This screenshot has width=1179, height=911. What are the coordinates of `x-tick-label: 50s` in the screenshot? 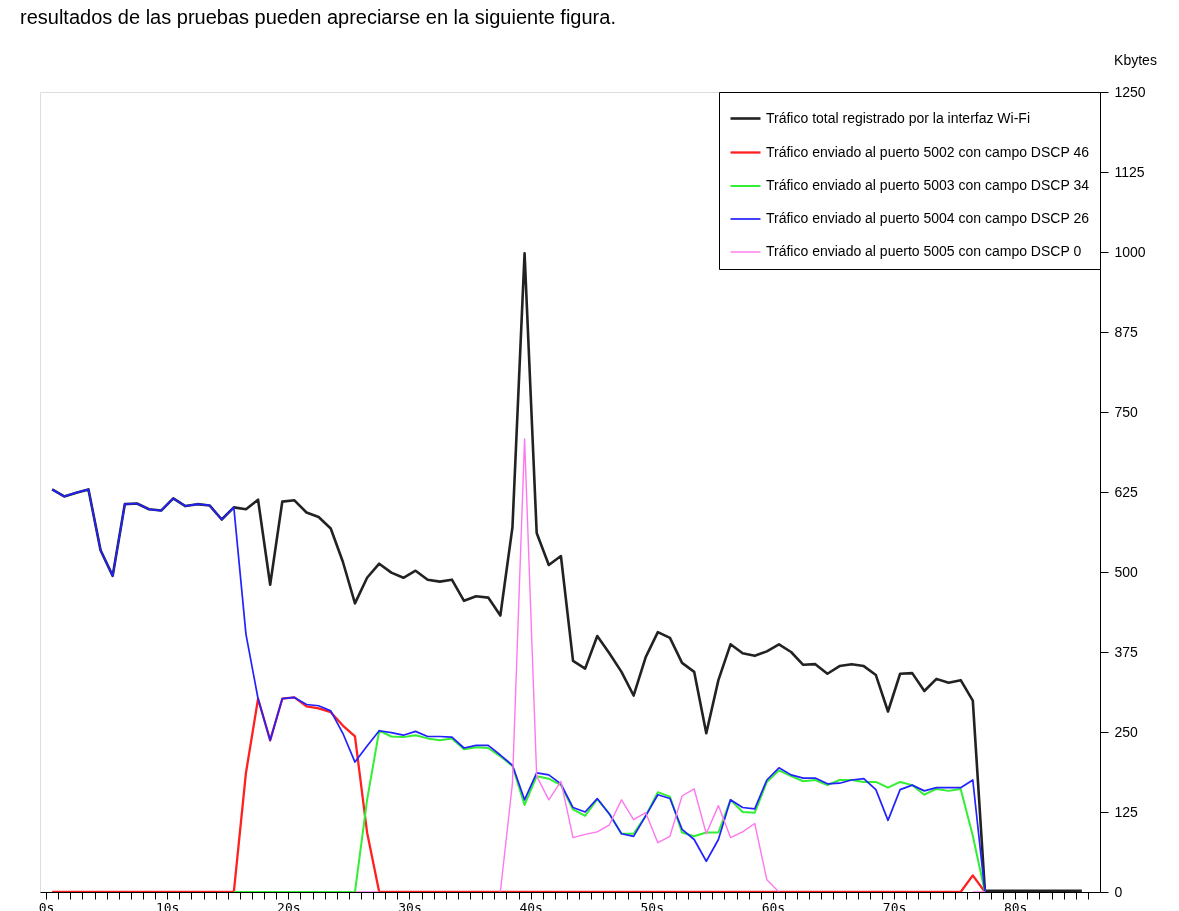 It's located at (652, 905).